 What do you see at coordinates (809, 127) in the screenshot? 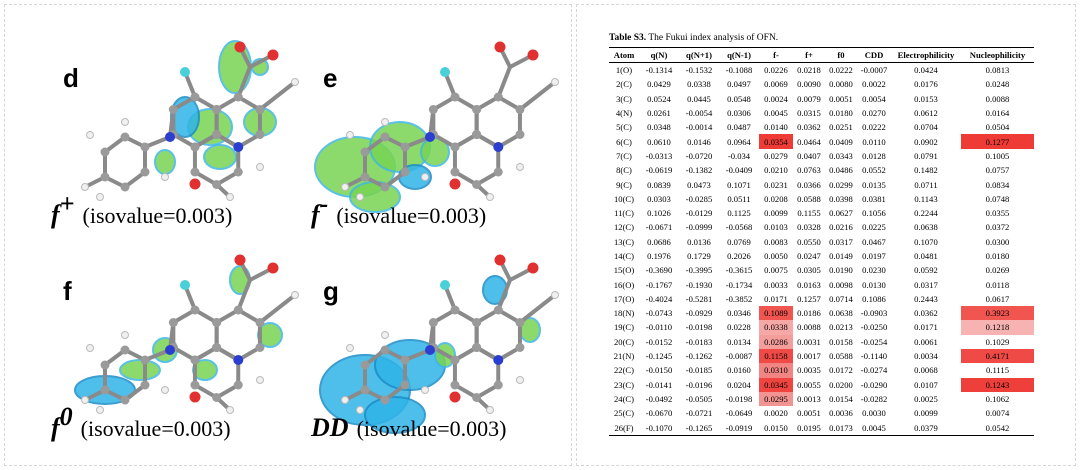
I see `table-cell: 0.0362` at bounding box center [809, 127].